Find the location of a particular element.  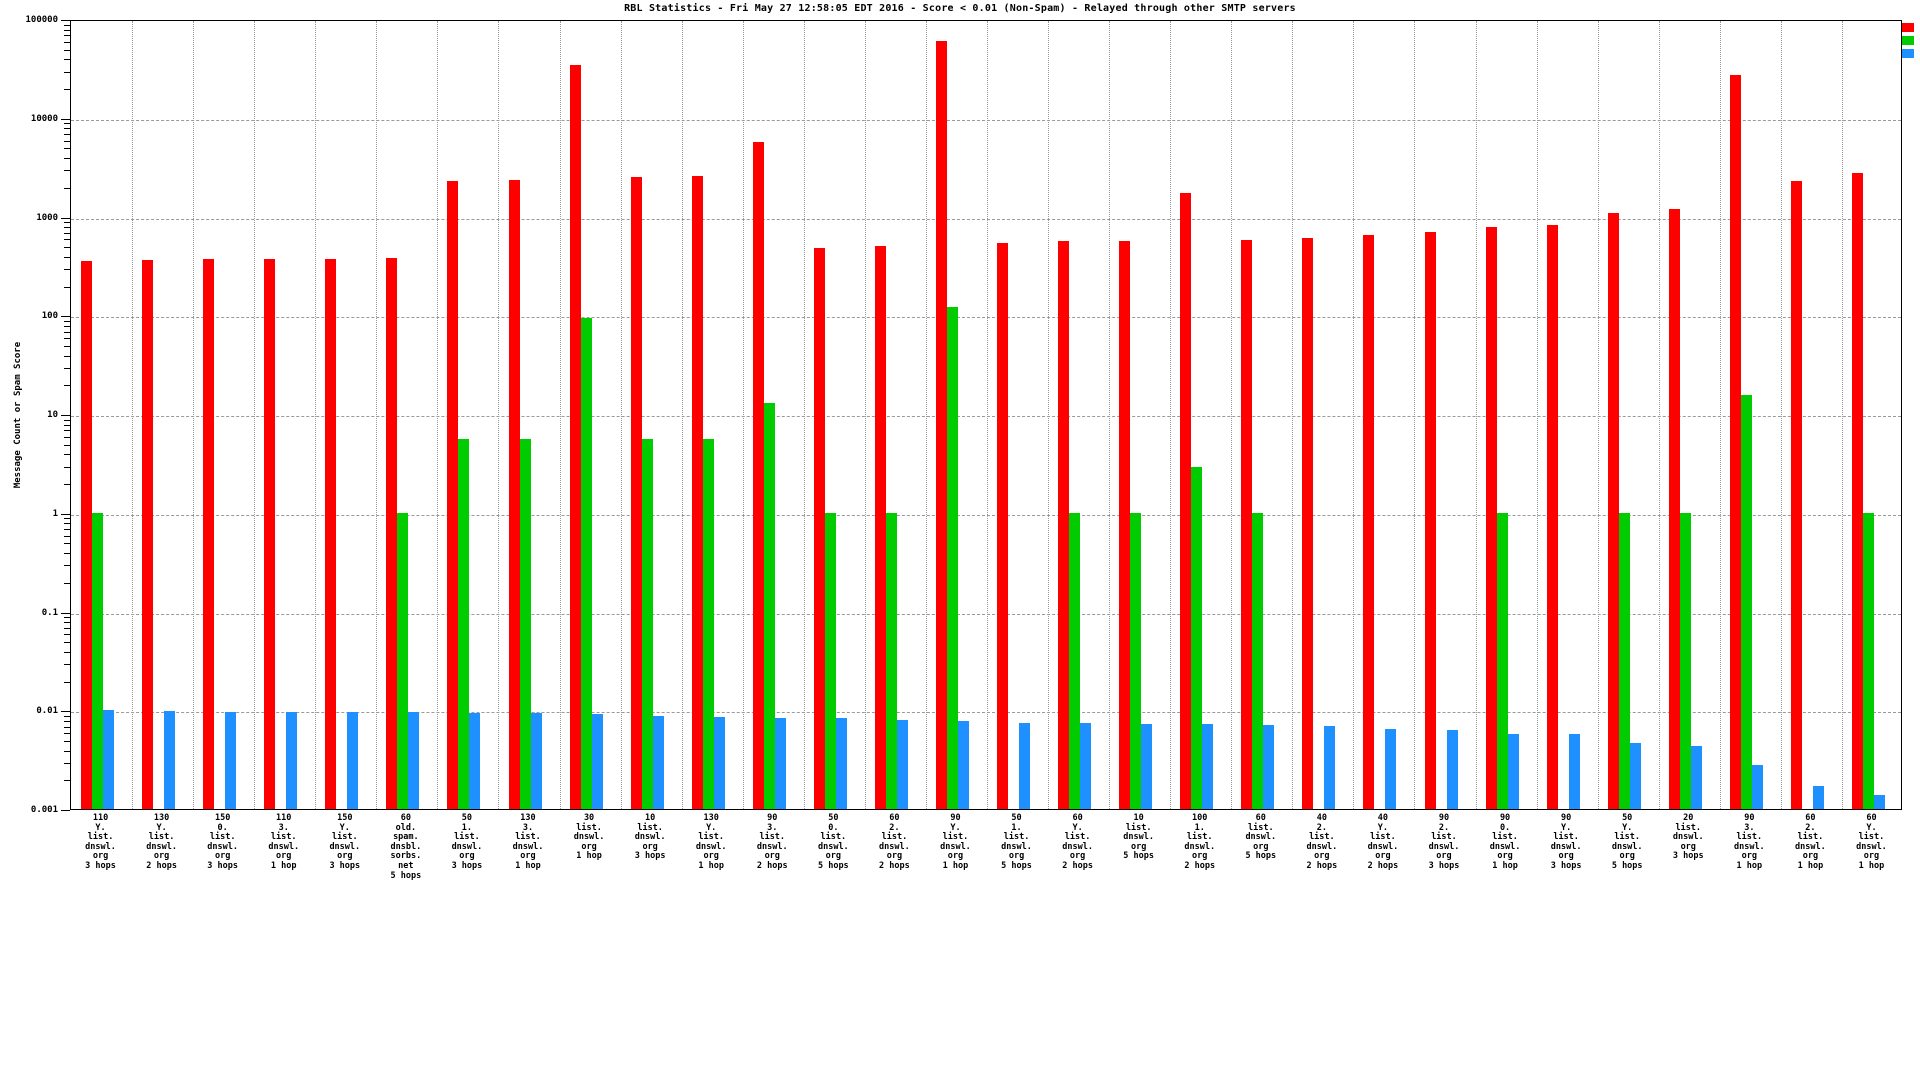

y-tick-label: 100 is located at coordinates (49, 316).